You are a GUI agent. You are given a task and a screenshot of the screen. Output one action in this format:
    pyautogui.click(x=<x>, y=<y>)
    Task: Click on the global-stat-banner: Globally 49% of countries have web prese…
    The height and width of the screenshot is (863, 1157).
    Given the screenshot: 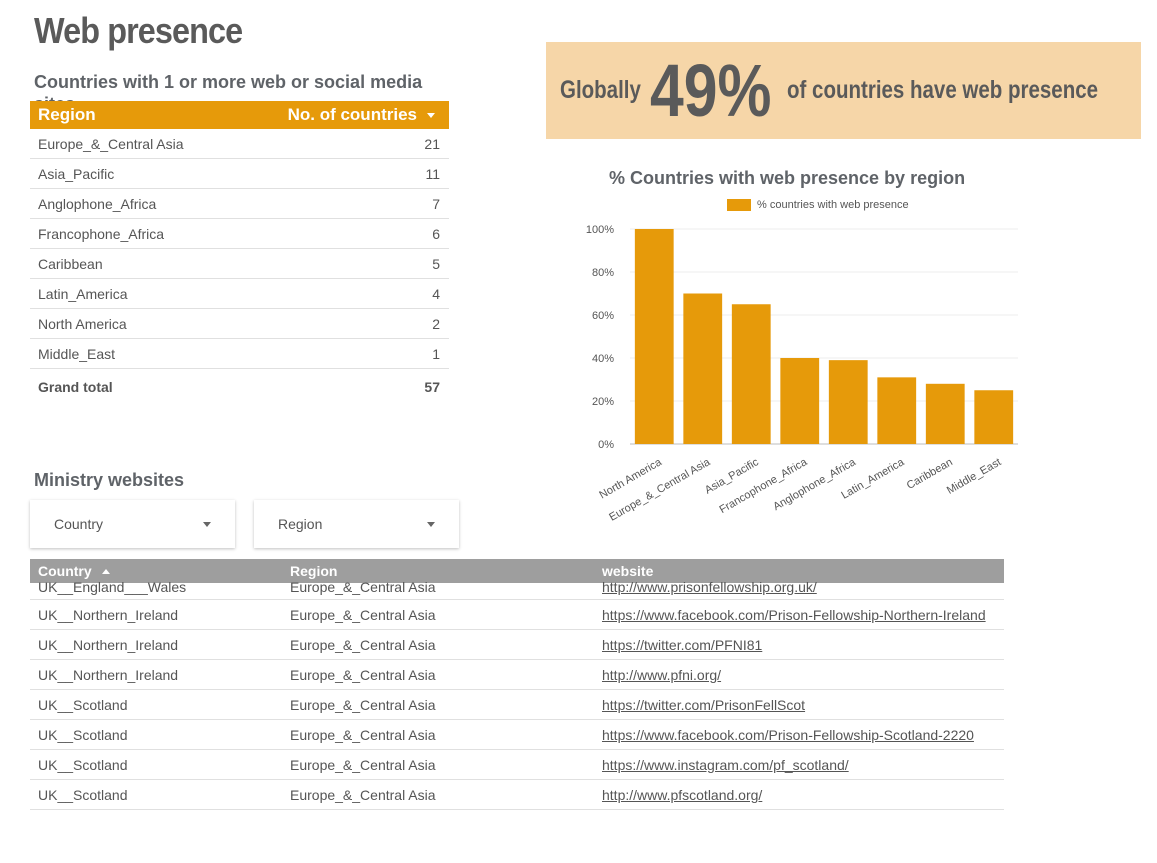 What is the action you would take?
    pyautogui.click(x=843, y=90)
    